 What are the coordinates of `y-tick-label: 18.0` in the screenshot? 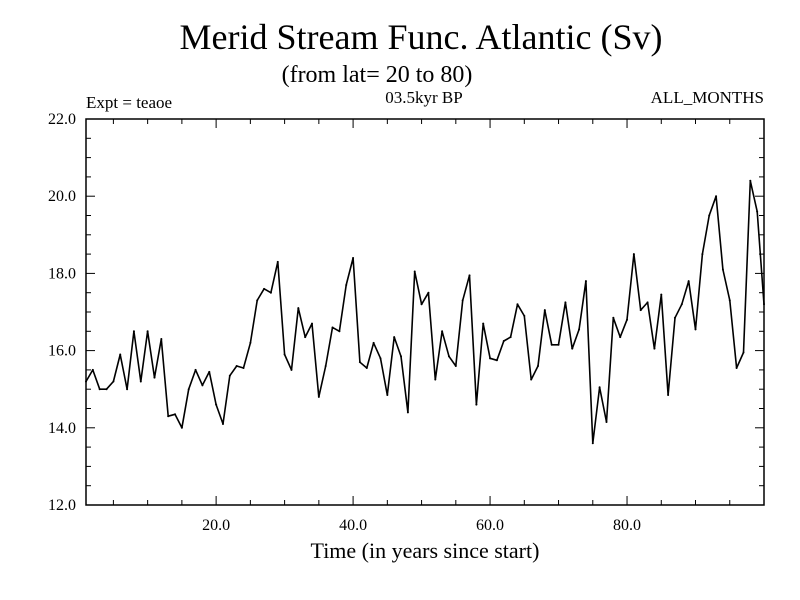 It's located at (62, 273).